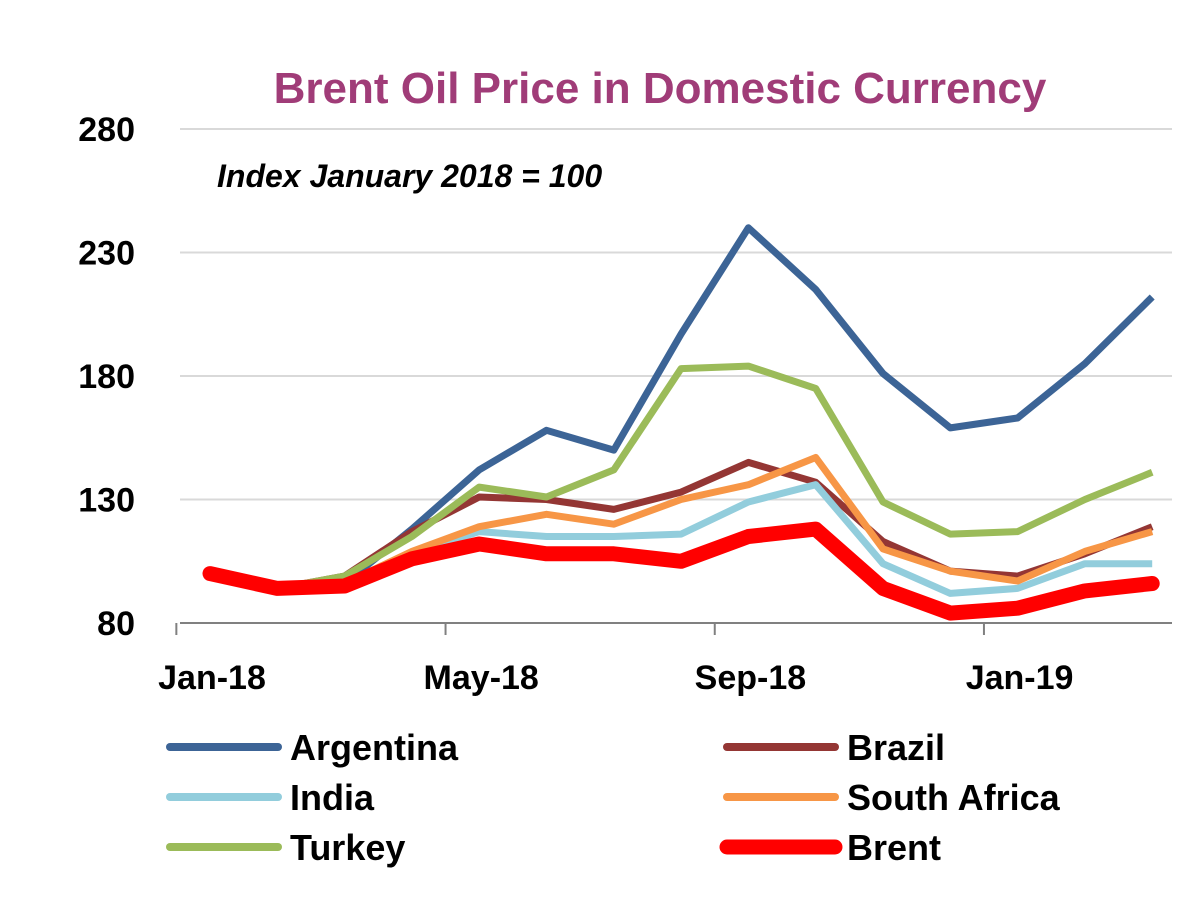 Image resolution: width=1200 pixels, height=897 pixels. I want to click on legend-label: Brazil, so click(896, 747).